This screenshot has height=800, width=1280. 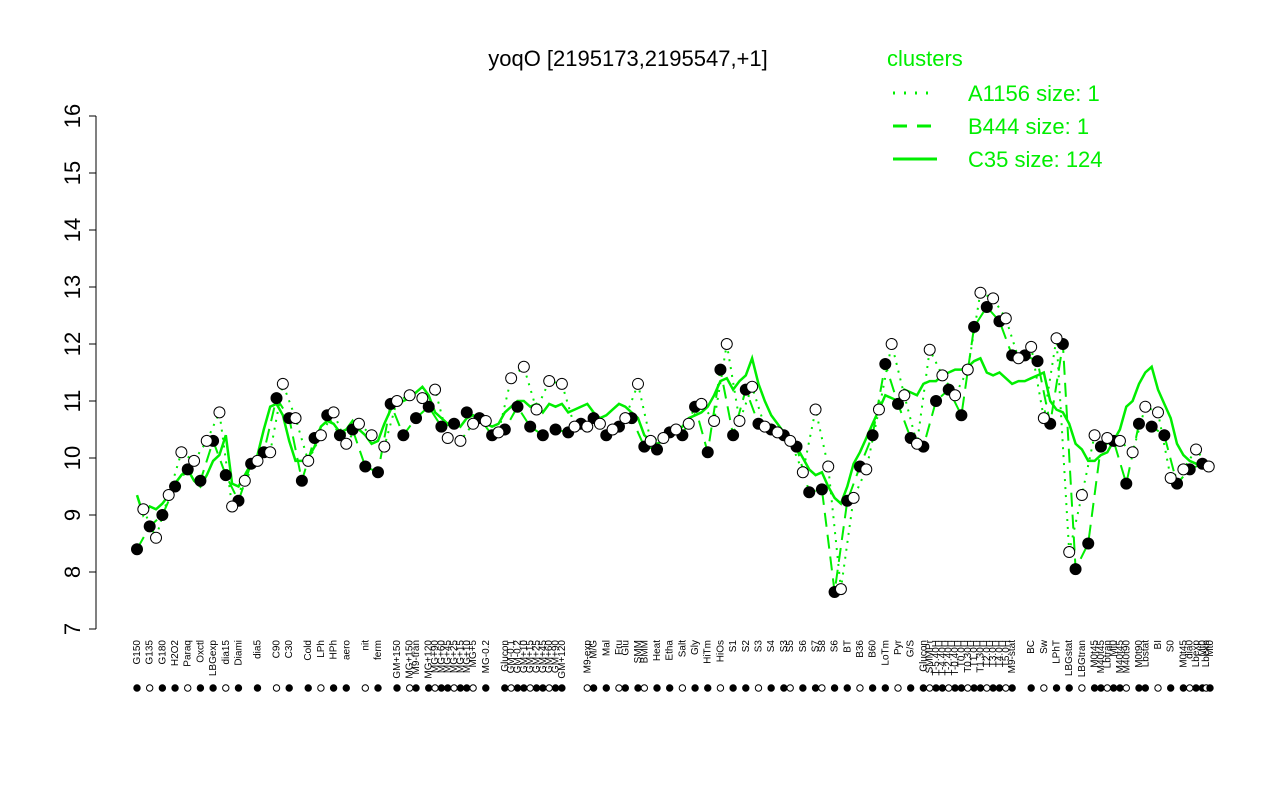 What do you see at coordinates (1028, 126) in the screenshot?
I see `legend-label: B444 size: 1` at bounding box center [1028, 126].